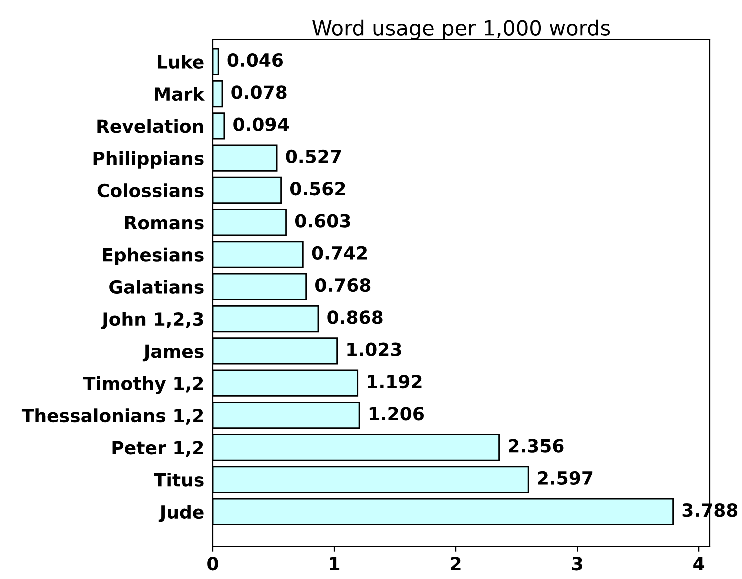 Image resolution: width=742 pixels, height=579 pixels. I want to click on y-tick-label: Philippians, so click(149, 160).